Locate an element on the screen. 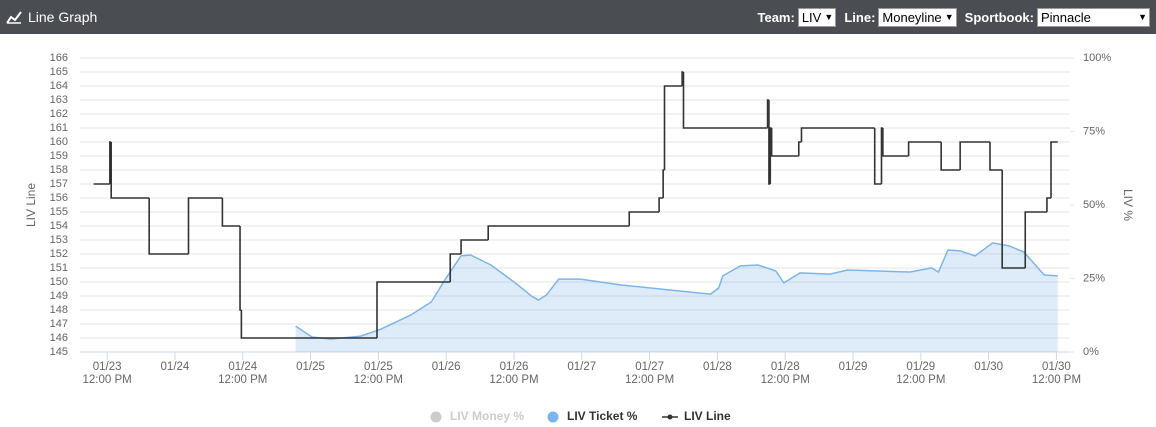 The image size is (1156, 427). x-tick-label: 01/25 12:00 PM is located at coordinates (378, 373).